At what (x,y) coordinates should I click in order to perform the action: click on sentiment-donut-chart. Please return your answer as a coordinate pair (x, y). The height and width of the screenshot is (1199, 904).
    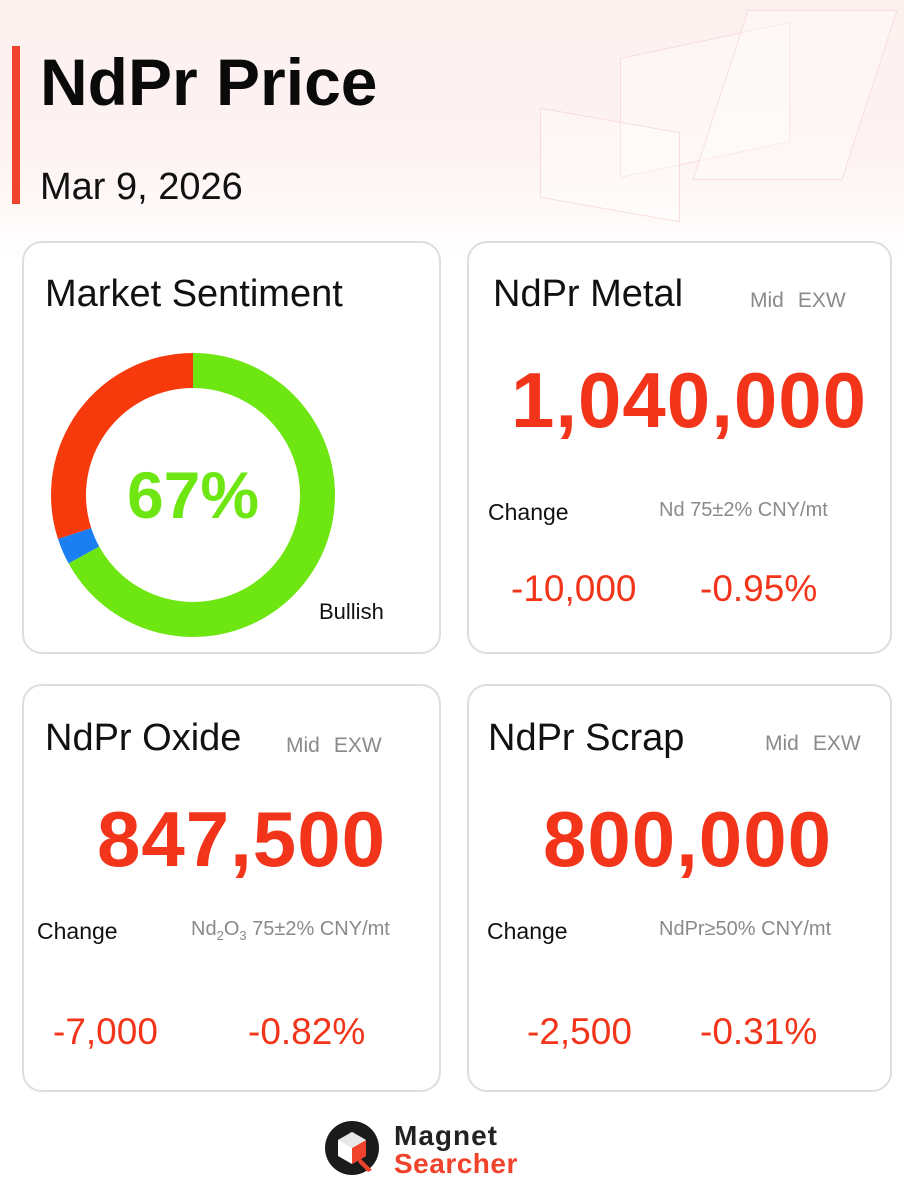
    Looking at the image, I should click on (192, 495).